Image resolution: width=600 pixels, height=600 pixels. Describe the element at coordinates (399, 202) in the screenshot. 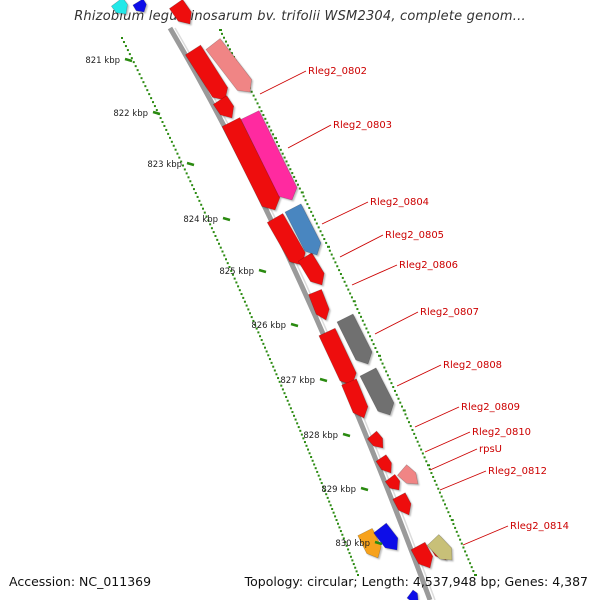

I see `gene-label: Rleg2_0804` at that location.